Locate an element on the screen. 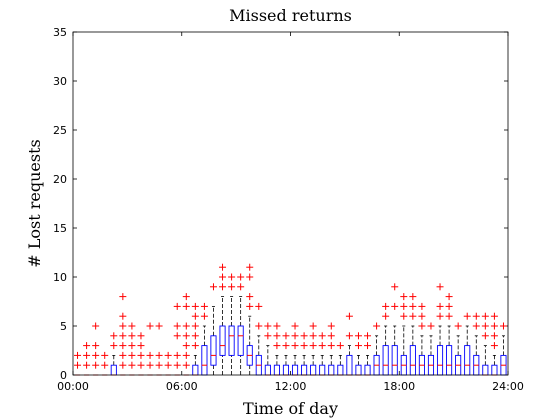 The image size is (560, 420). x-tick-label: 00:00 is located at coordinates (73, 386).